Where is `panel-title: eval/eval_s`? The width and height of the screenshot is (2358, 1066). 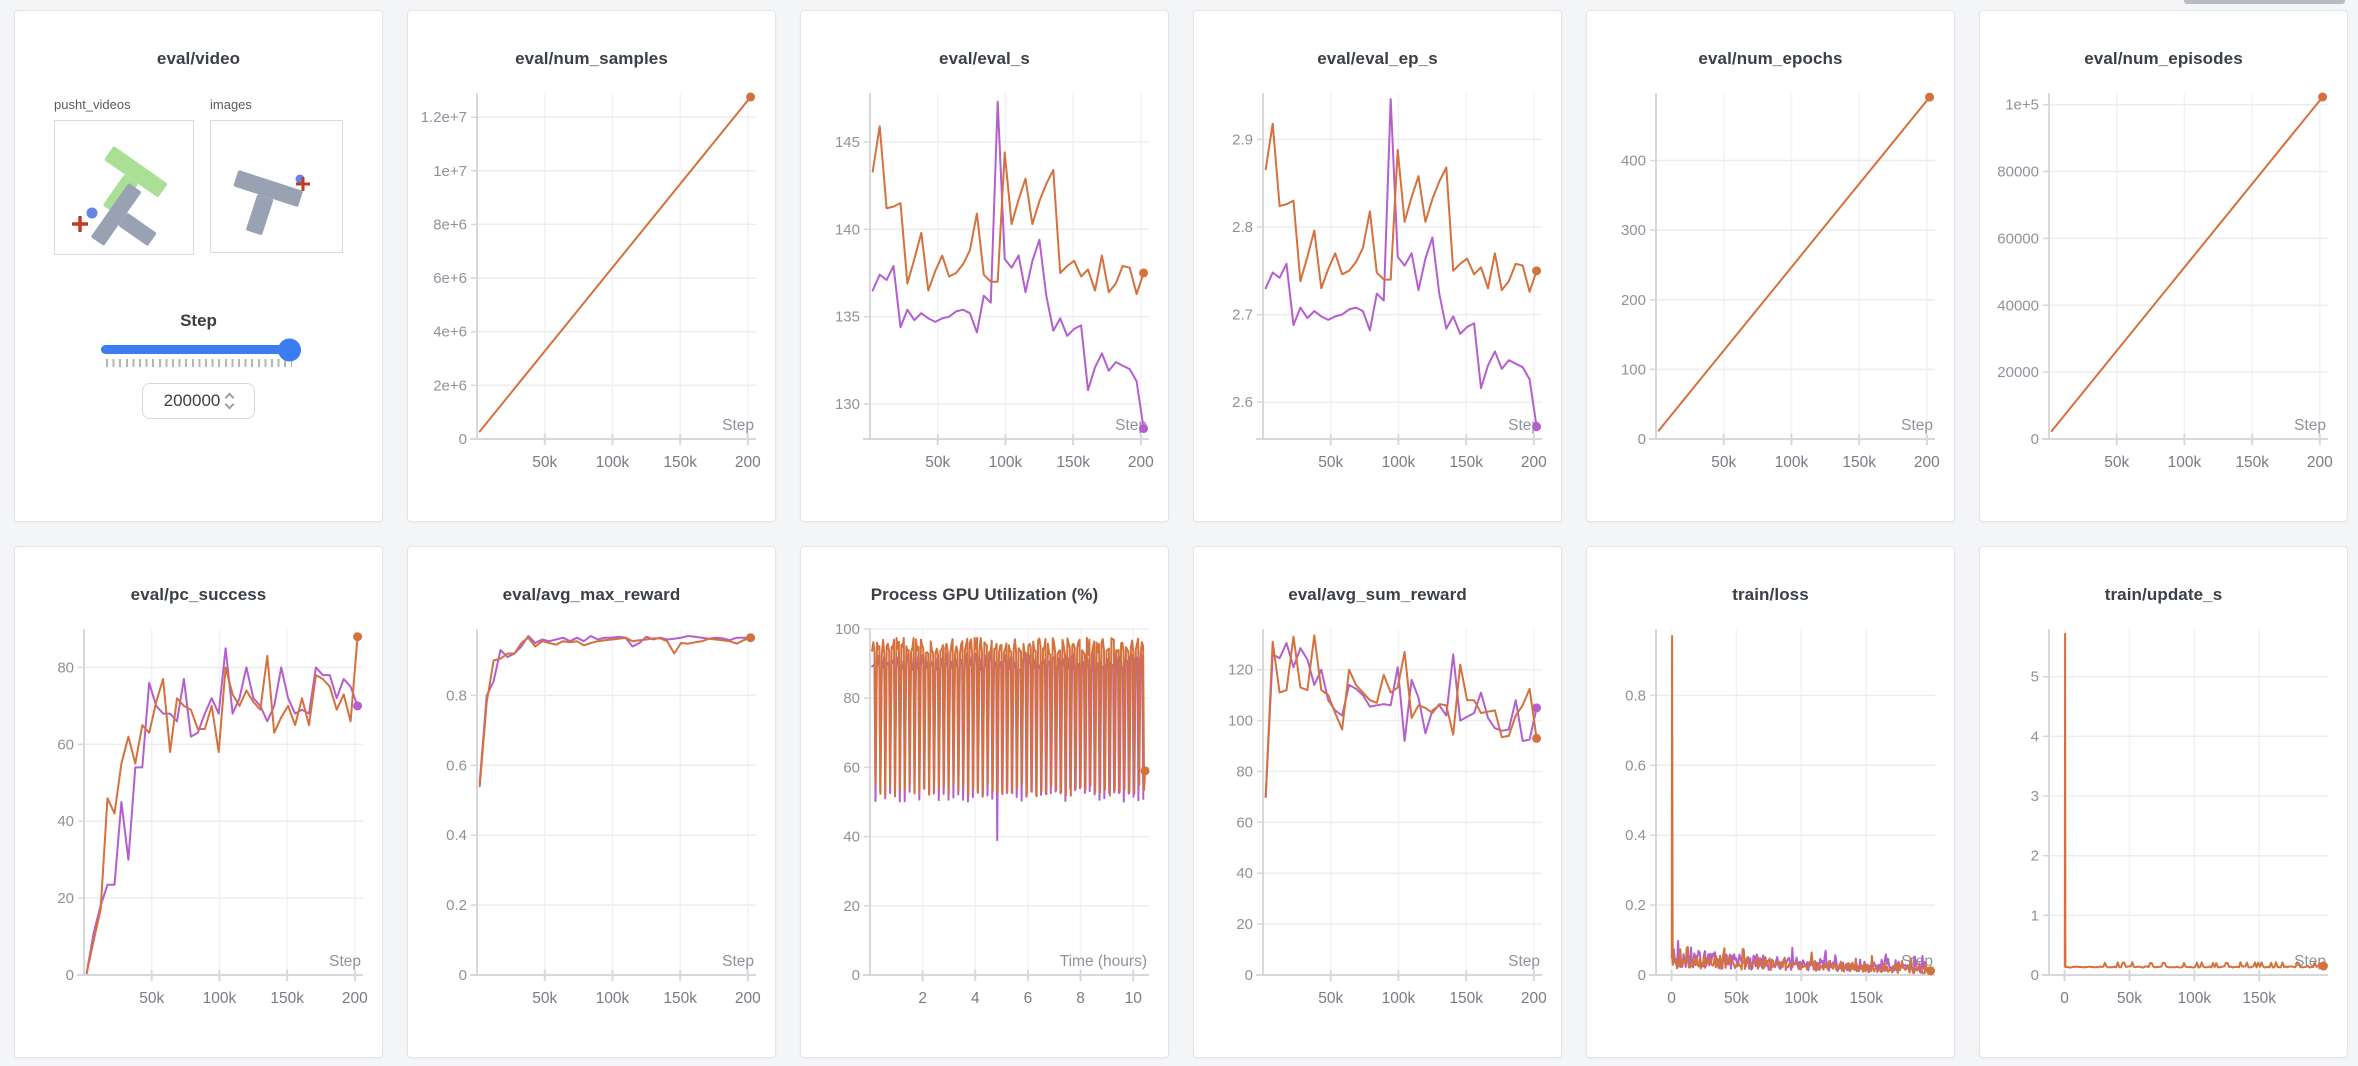
panel-title: eval/eval_s is located at coordinates (984, 58).